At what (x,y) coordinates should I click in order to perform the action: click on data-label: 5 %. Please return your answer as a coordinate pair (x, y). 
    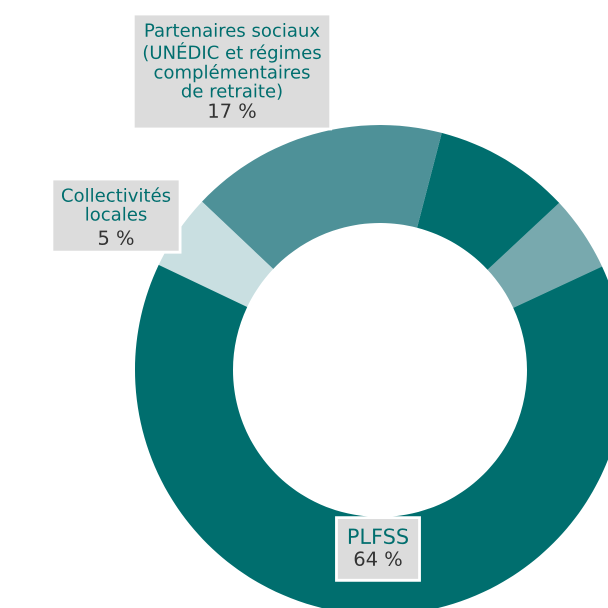
    Looking at the image, I should click on (116, 238).